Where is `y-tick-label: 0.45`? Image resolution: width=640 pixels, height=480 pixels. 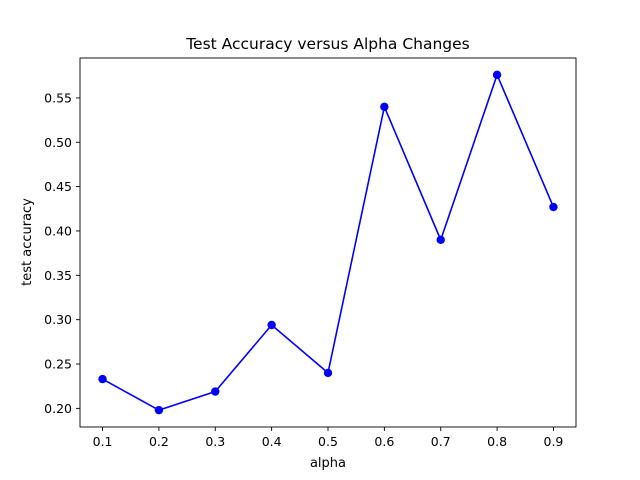 y-tick-label: 0.45 is located at coordinates (58, 186).